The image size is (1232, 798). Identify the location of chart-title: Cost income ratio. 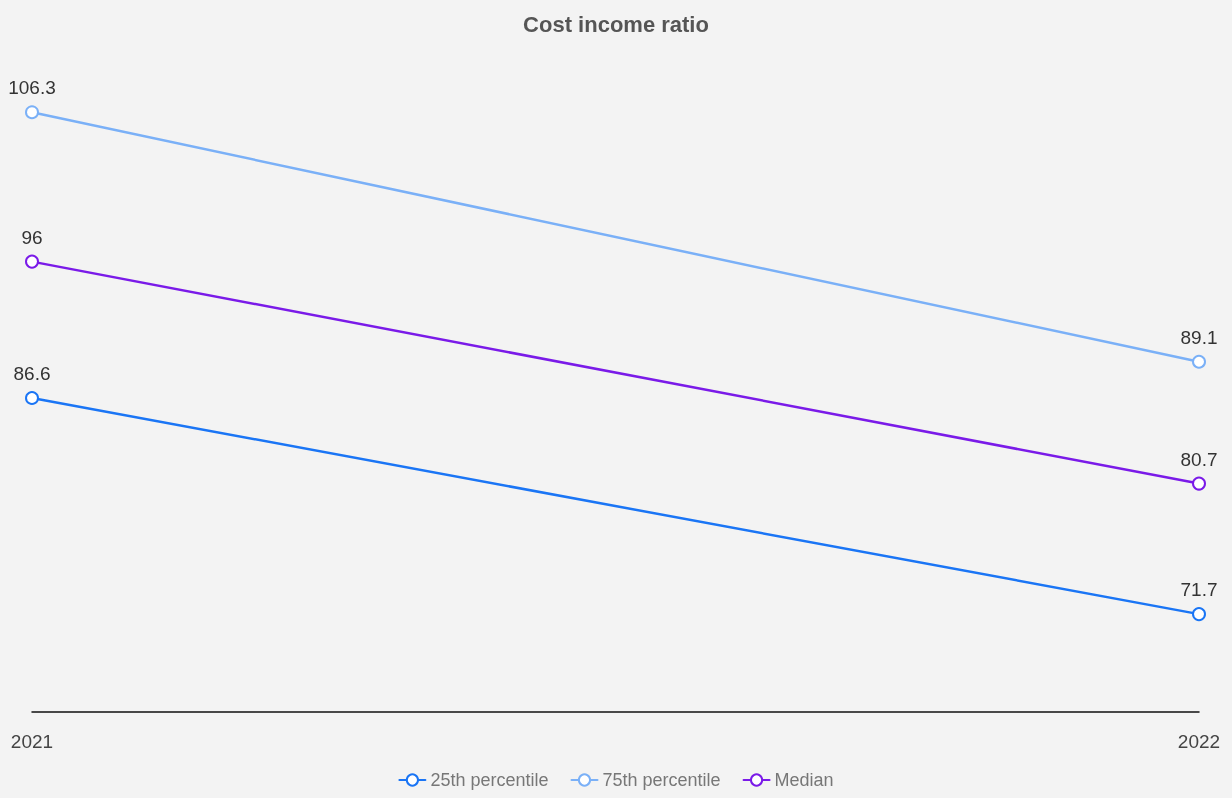
(616, 24).